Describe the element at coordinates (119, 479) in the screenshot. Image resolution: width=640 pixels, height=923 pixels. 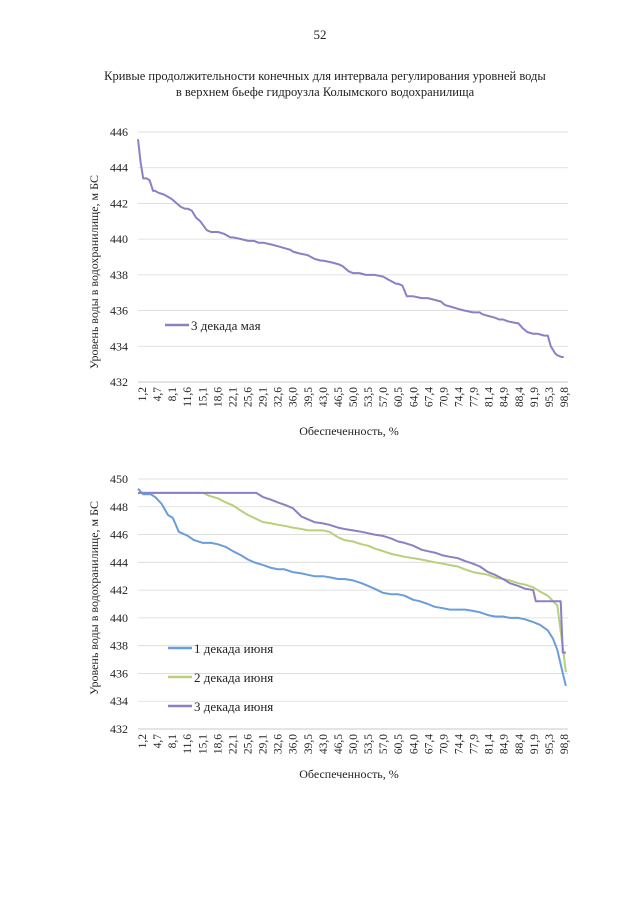
I see `y-tick-label: 450` at that location.